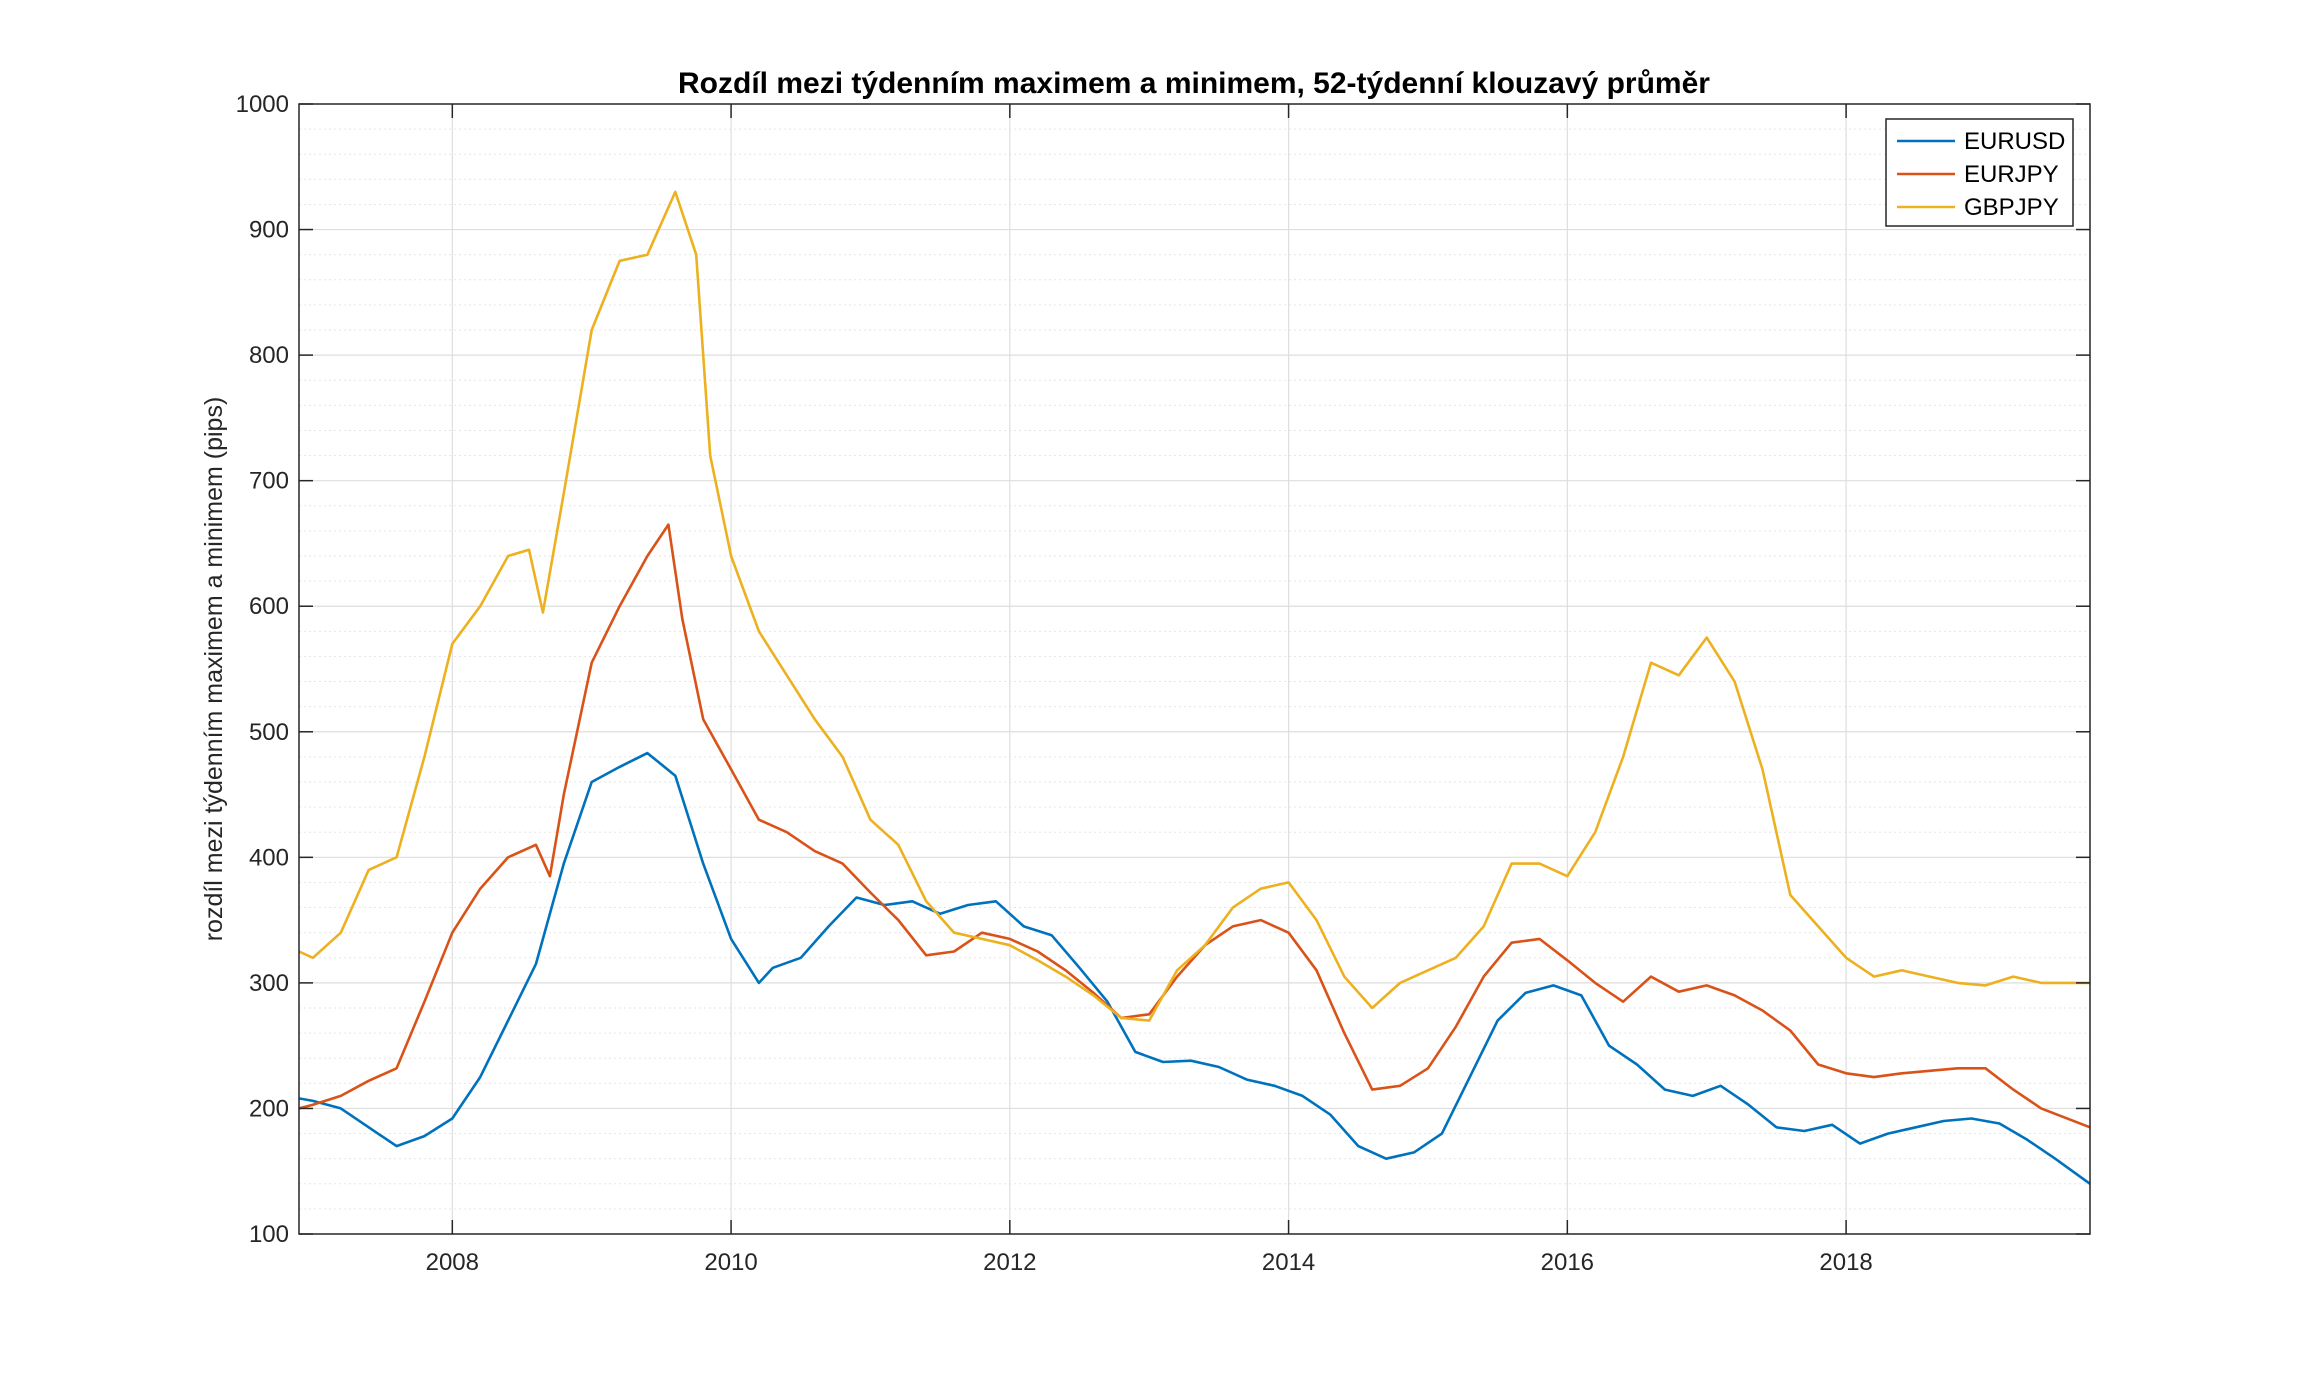 Image resolution: width=2301 pixels, height=1382 pixels. I want to click on y-tick-label: 900, so click(269, 230).